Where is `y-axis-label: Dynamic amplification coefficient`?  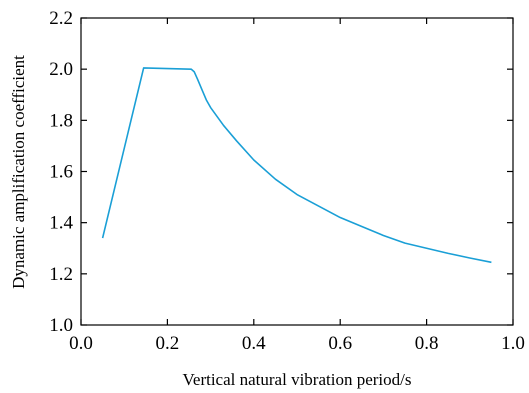
y-axis-label: Dynamic amplification coefficient is located at coordinates (18, 172).